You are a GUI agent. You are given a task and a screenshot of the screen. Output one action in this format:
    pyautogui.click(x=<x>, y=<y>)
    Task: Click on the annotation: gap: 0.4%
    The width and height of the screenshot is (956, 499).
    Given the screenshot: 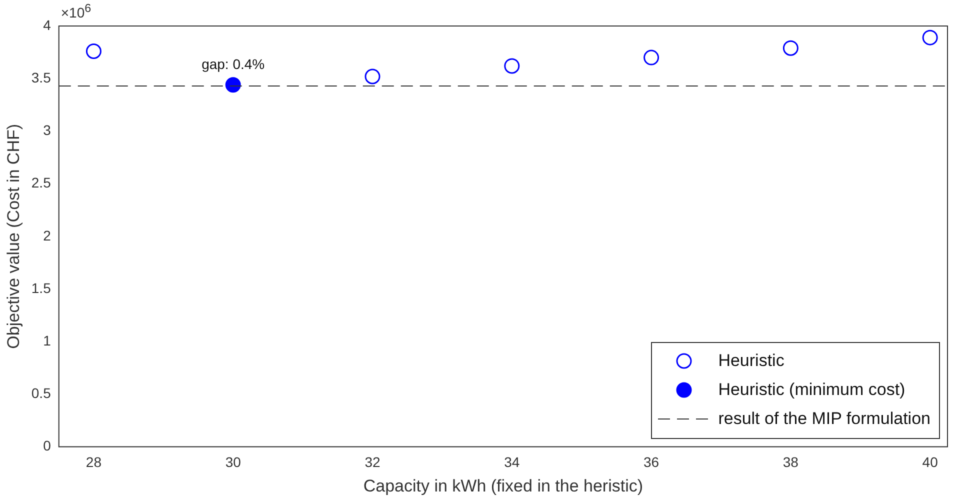 What is the action you would take?
    pyautogui.click(x=233, y=64)
    